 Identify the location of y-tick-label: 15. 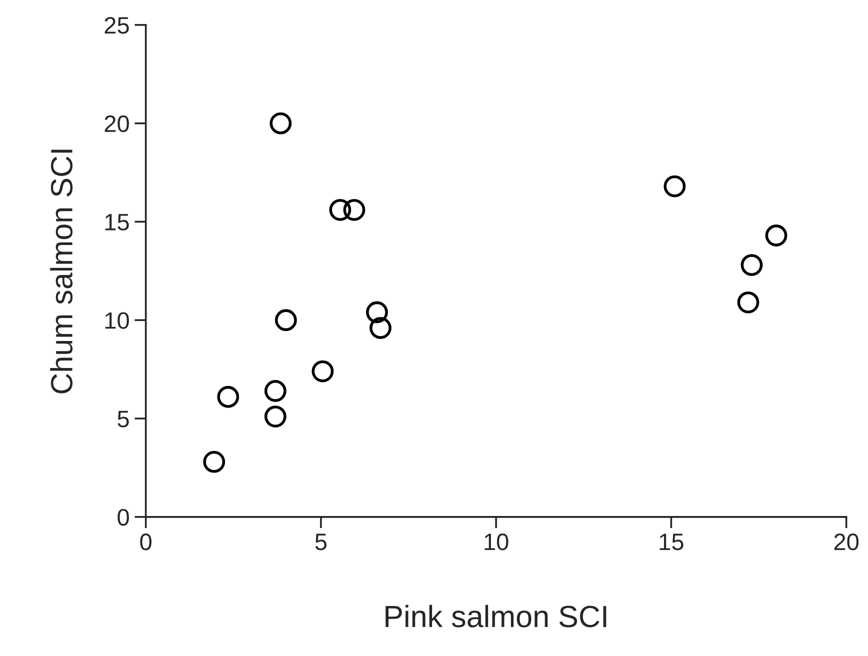
(117, 222).